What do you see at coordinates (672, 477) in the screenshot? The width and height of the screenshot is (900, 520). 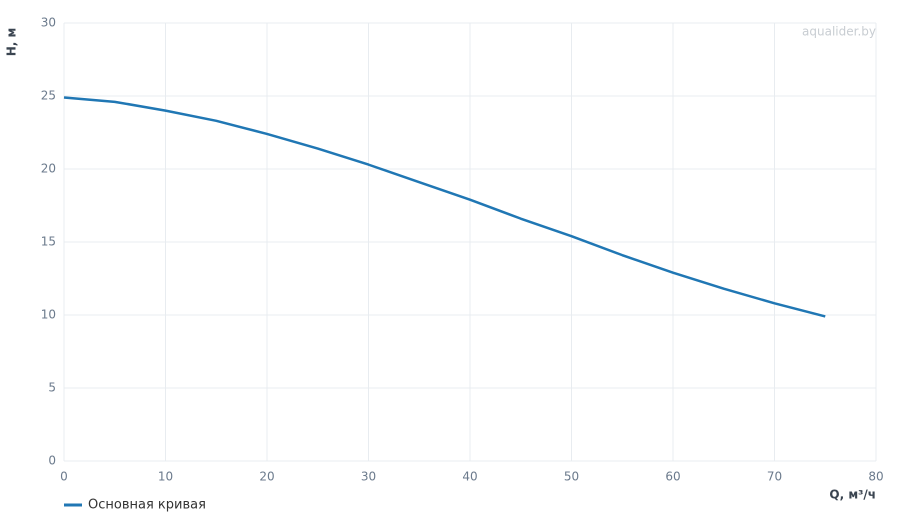 I see `x-tick-label: 60` at bounding box center [672, 477].